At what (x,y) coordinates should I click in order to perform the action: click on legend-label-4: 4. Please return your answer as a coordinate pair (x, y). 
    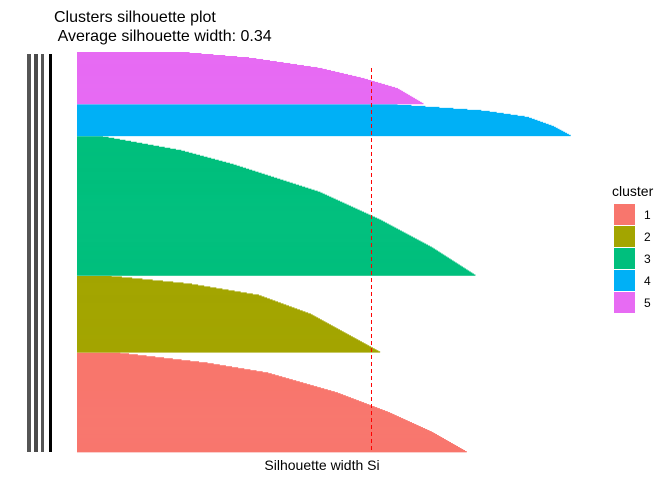
    Looking at the image, I should click on (647, 281).